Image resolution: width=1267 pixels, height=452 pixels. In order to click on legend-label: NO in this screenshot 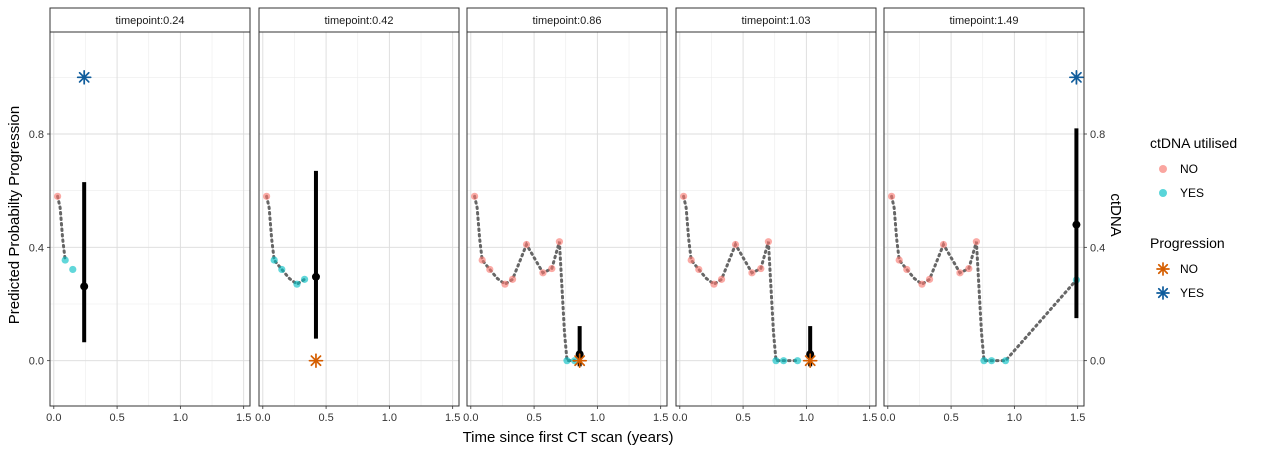, I will do `click(1189, 269)`.